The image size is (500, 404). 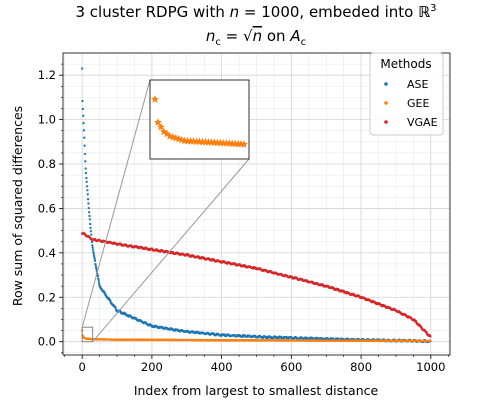 I want to click on x-tick-label: 200, so click(x=152, y=367).